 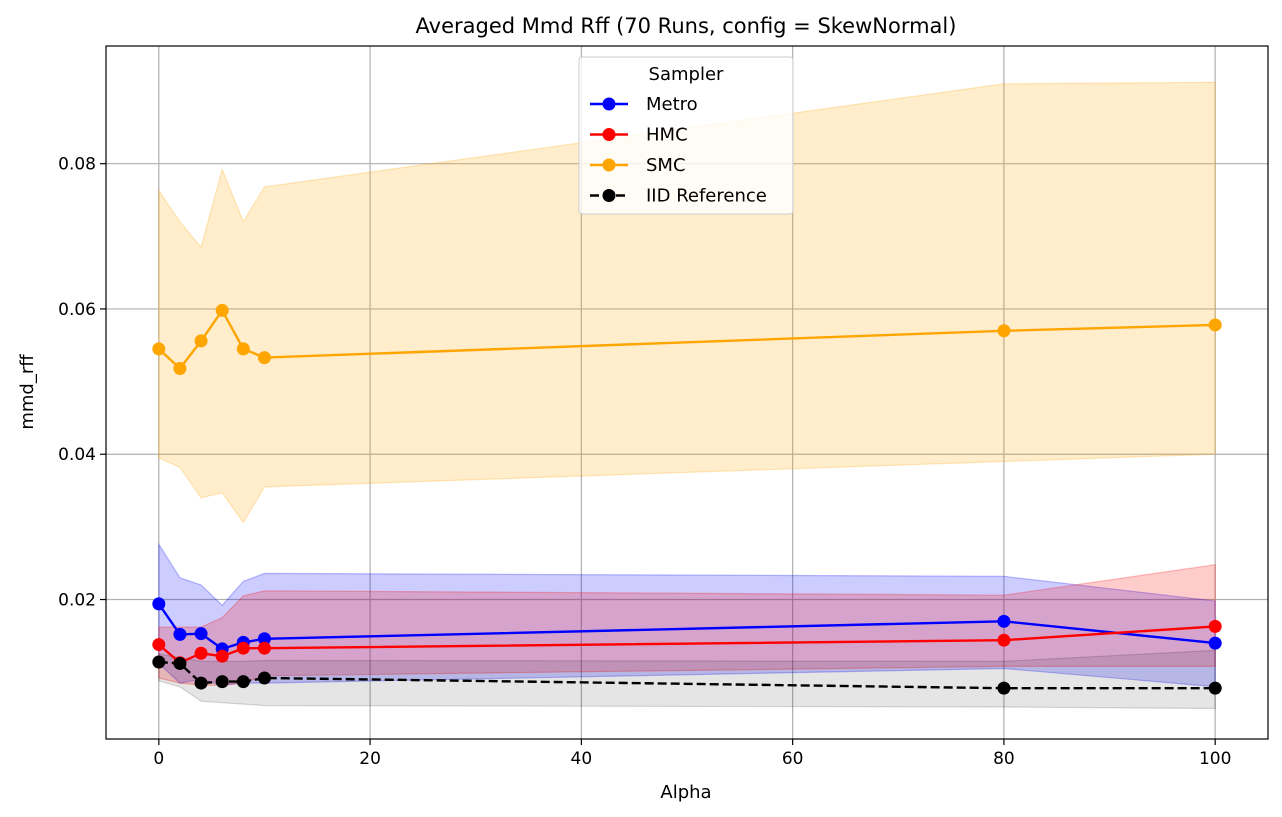 What do you see at coordinates (706, 196) in the screenshot?
I see `legend-label-iid-reference: IID Reference` at bounding box center [706, 196].